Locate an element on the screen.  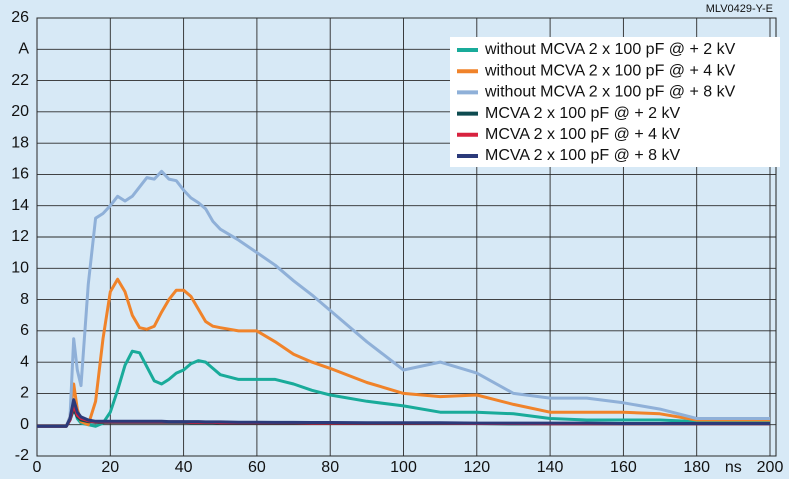
legend-label: without MCVA 2 x 100 pF @ + 2 kV is located at coordinates (610, 49).